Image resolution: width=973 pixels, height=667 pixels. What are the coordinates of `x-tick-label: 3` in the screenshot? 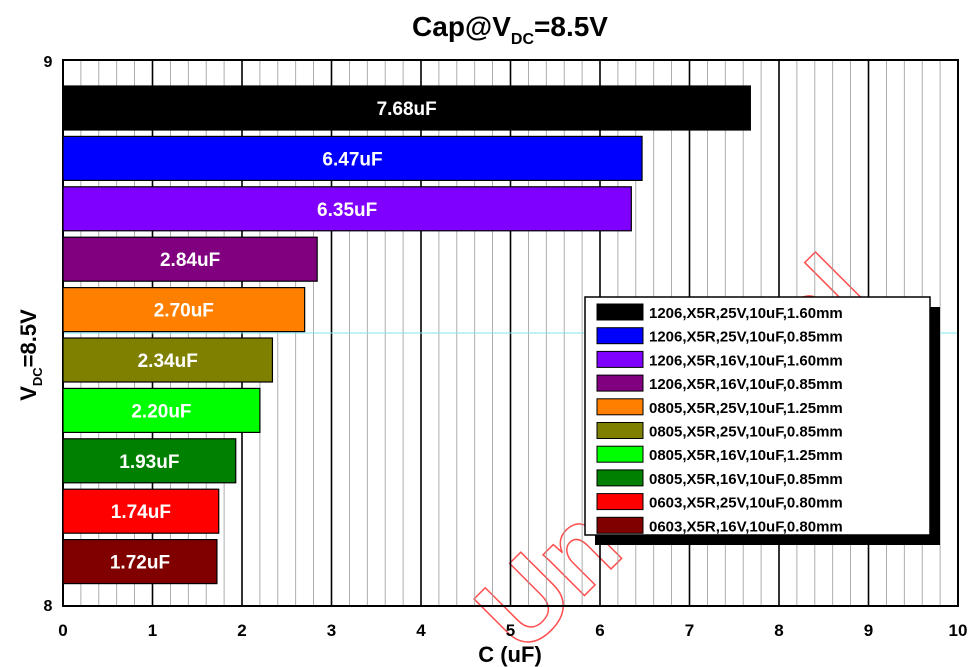 It's located at (331, 630).